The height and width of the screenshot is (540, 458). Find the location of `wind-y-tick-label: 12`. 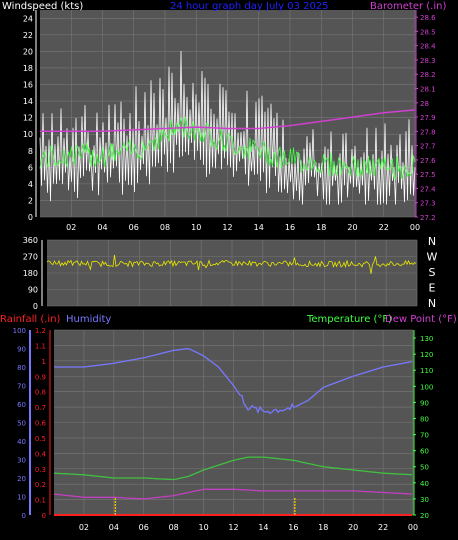

wind-y-tick-label: 12 is located at coordinates (28, 118).